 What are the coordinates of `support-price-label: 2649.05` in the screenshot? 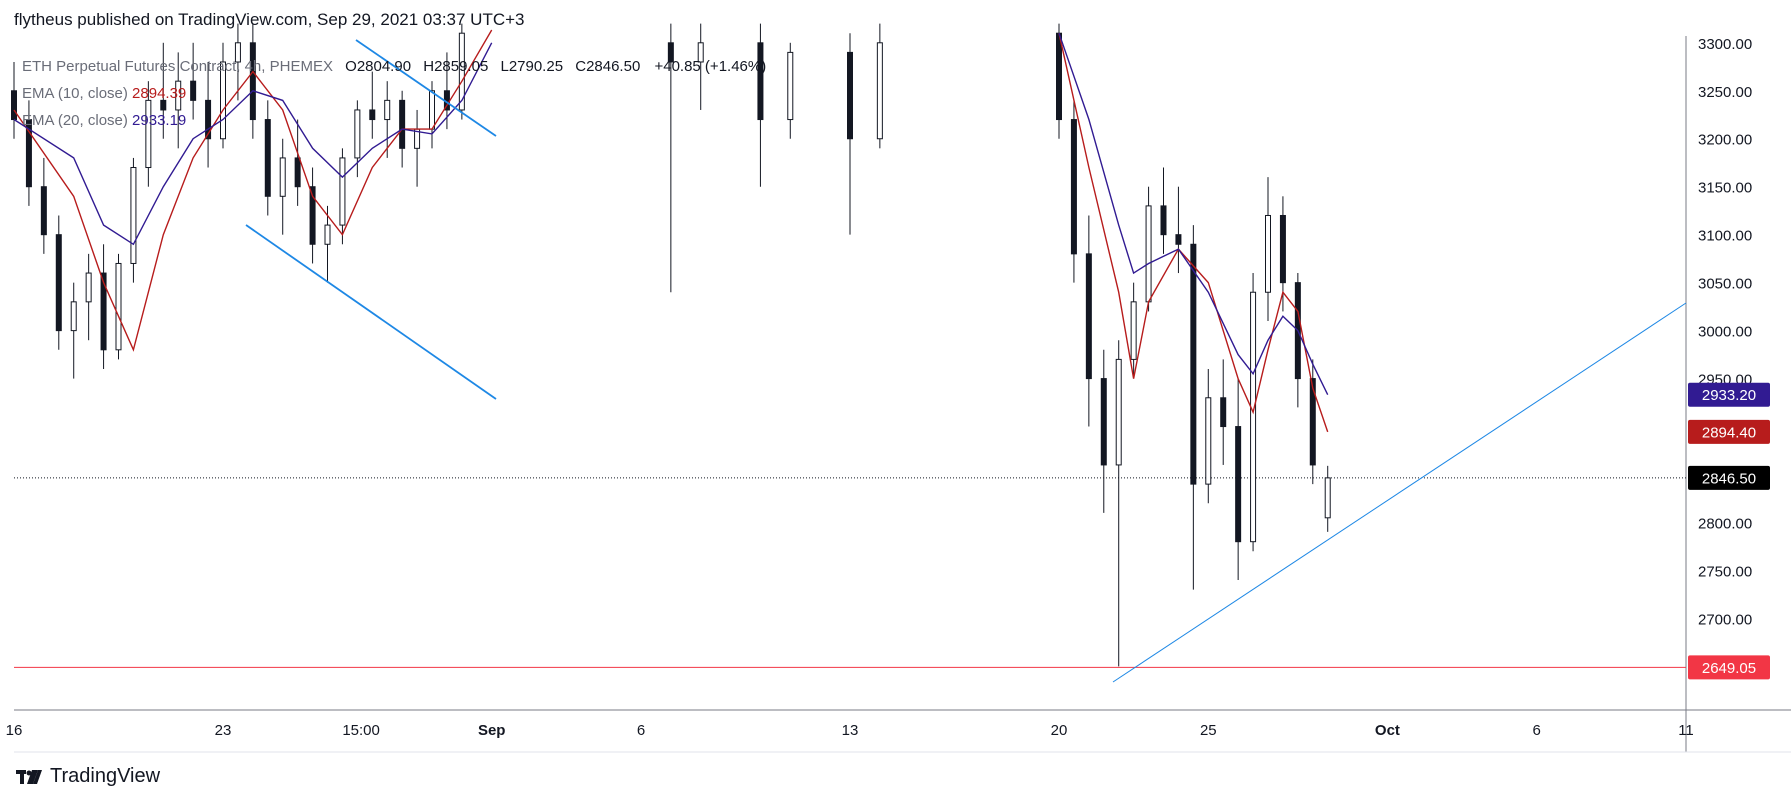 It's located at (1729, 668).